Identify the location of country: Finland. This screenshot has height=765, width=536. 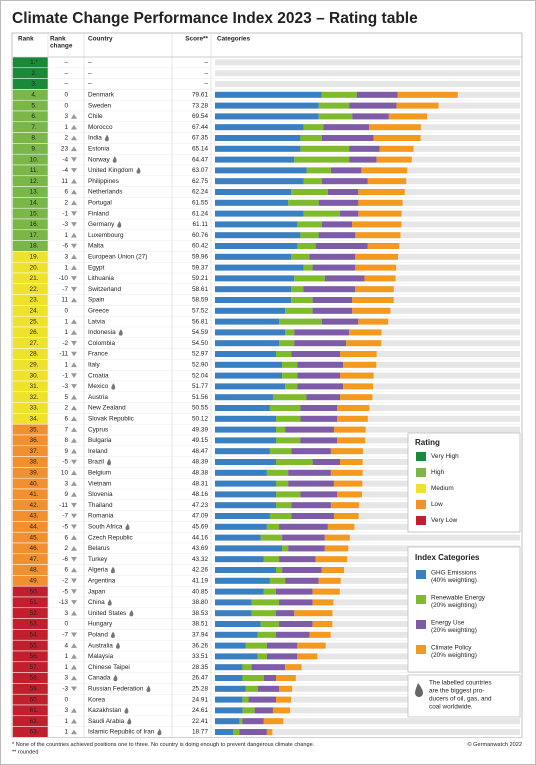
(98, 213).